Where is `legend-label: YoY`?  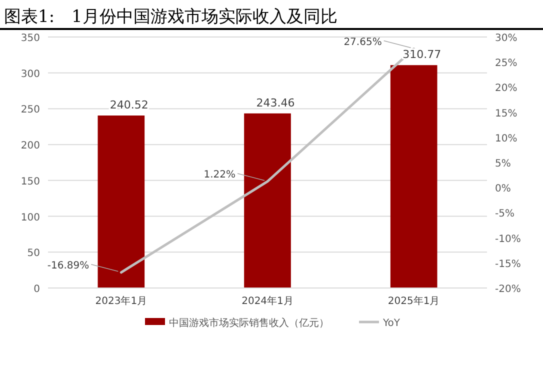 legend-label: YoY is located at coordinates (391, 323).